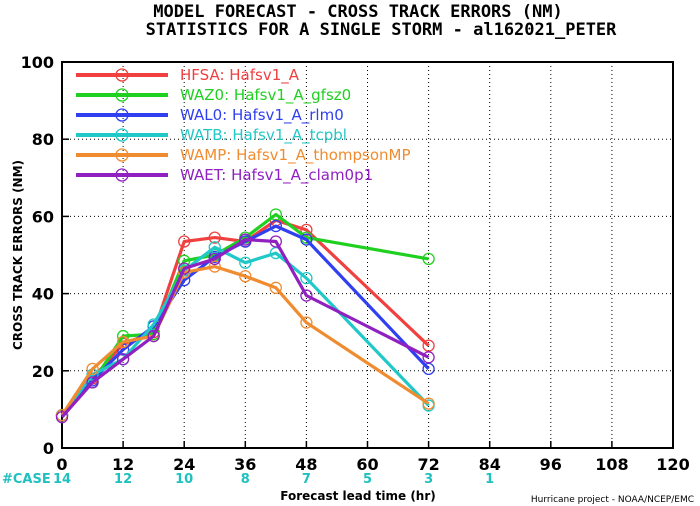  What do you see at coordinates (306, 464) in the screenshot?
I see `x-tick-label: 48` at bounding box center [306, 464].